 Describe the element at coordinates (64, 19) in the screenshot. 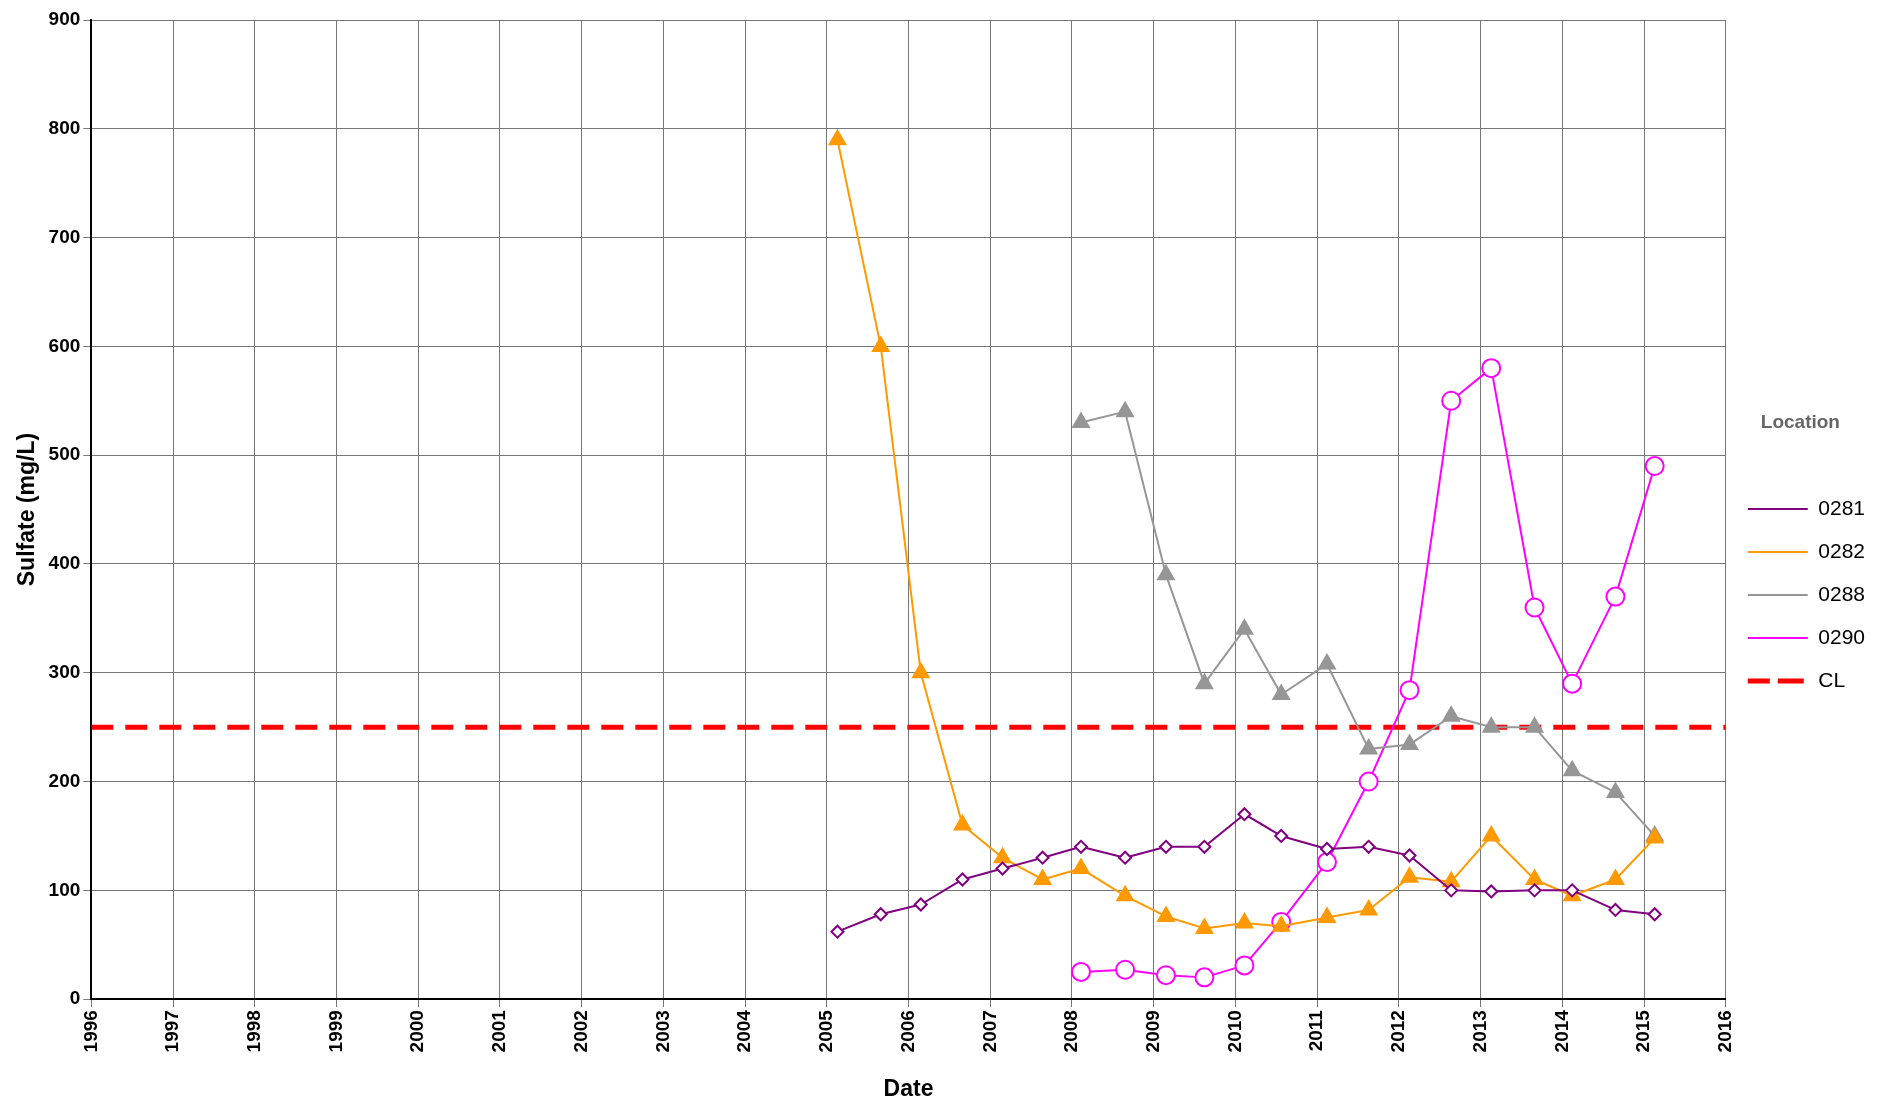

I see `y-tick-label: 900` at that location.